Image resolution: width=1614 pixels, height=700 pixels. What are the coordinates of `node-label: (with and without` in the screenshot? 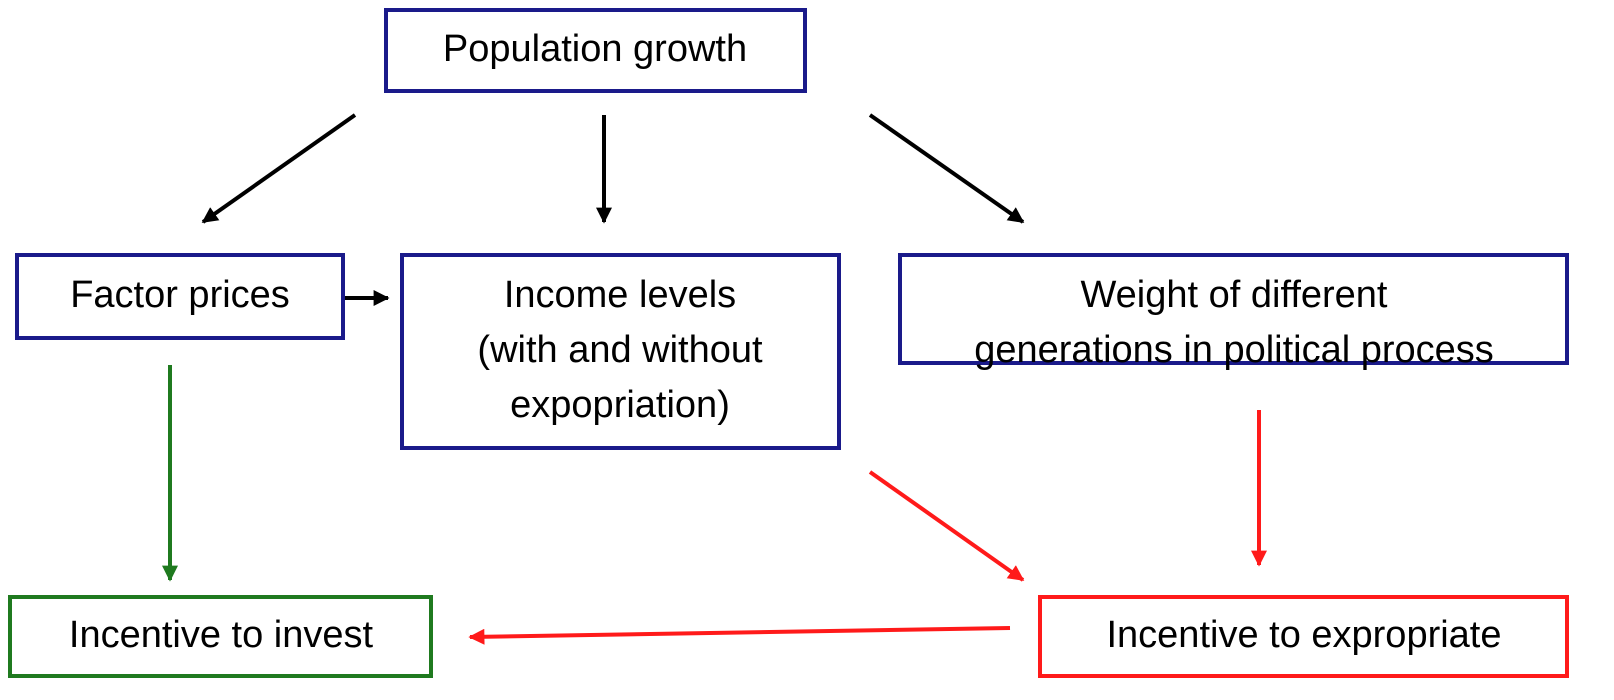 It's located at (620, 350).